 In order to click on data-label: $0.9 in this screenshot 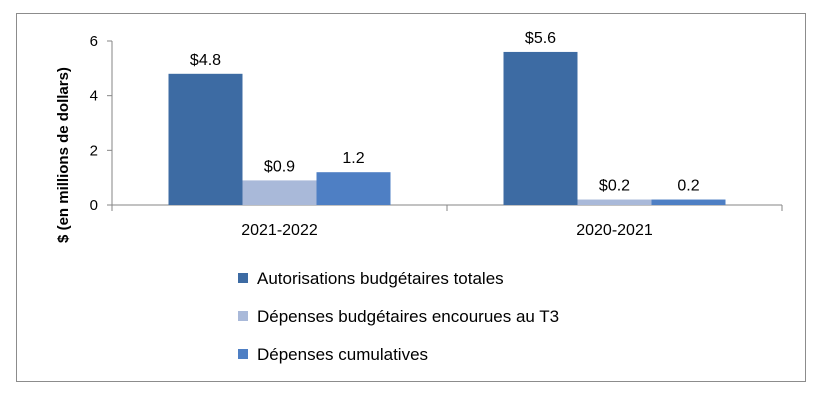, I will do `click(279, 166)`.